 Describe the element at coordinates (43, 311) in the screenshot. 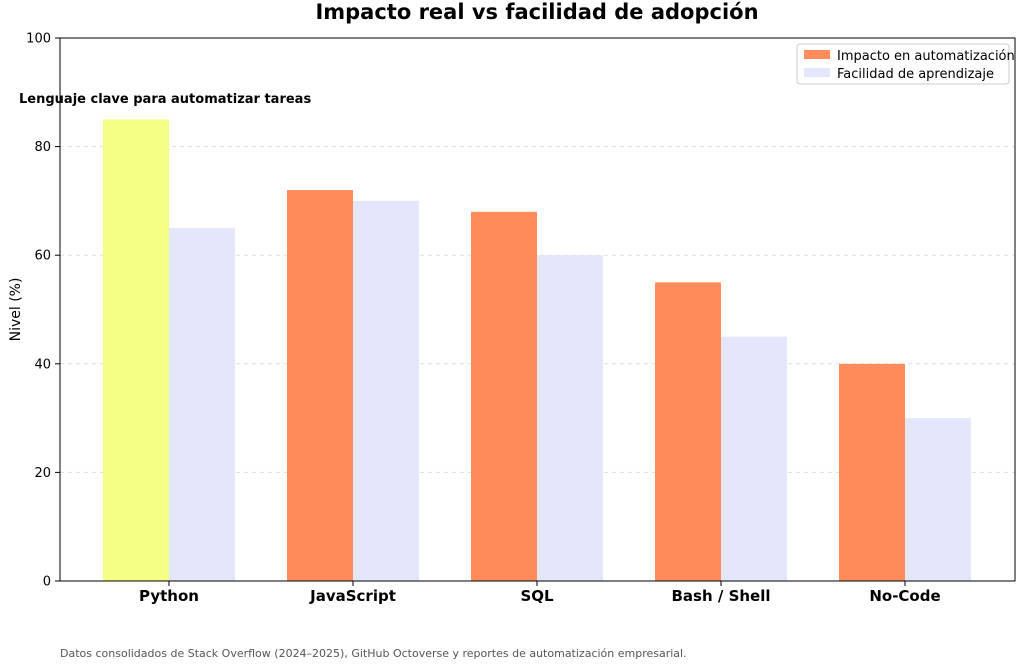

I see `y-axis-ticks: 0 20 40 60 80 100` at that location.